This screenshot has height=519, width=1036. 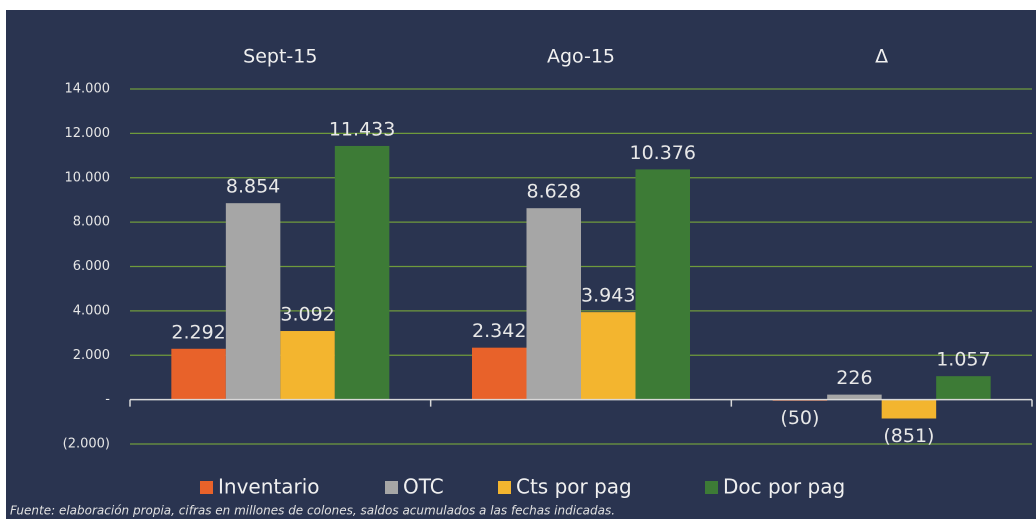 What do you see at coordinates (608, 296) in the screenshot?
I see `value-label: 3.943` at bounding box center [608, 296].